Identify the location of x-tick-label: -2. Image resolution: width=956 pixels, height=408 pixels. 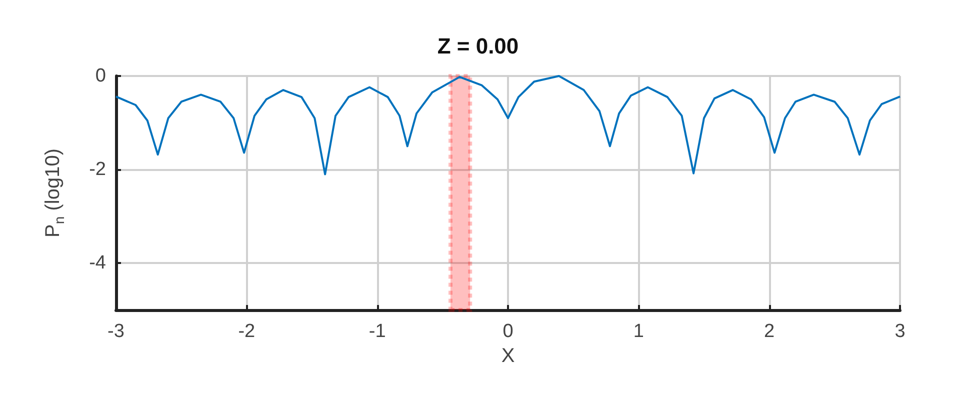
(247, 331).